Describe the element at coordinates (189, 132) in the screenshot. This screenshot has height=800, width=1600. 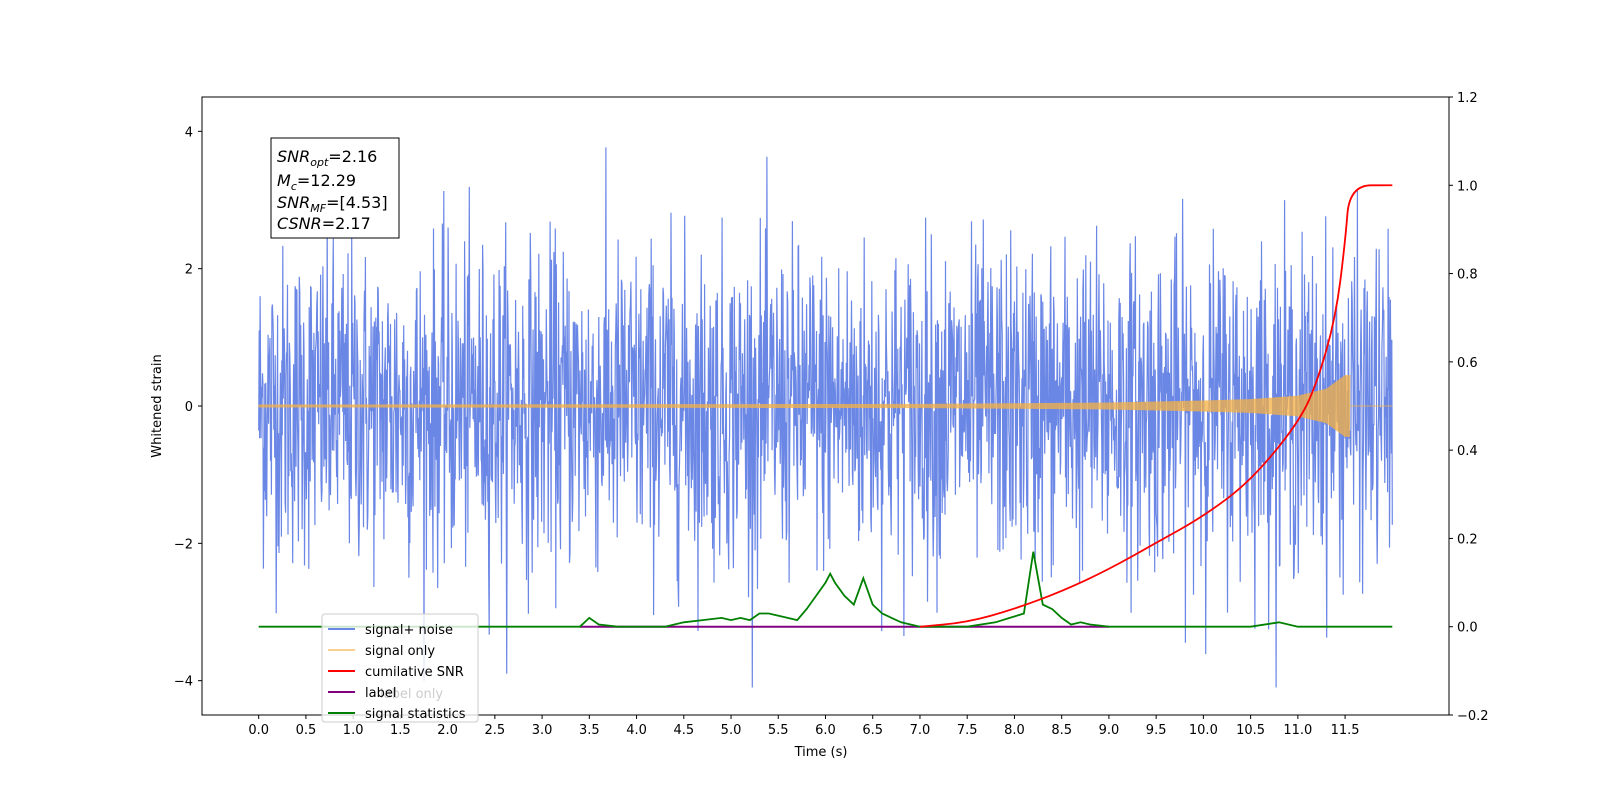
I see `y-tick-label: 4` at that location.